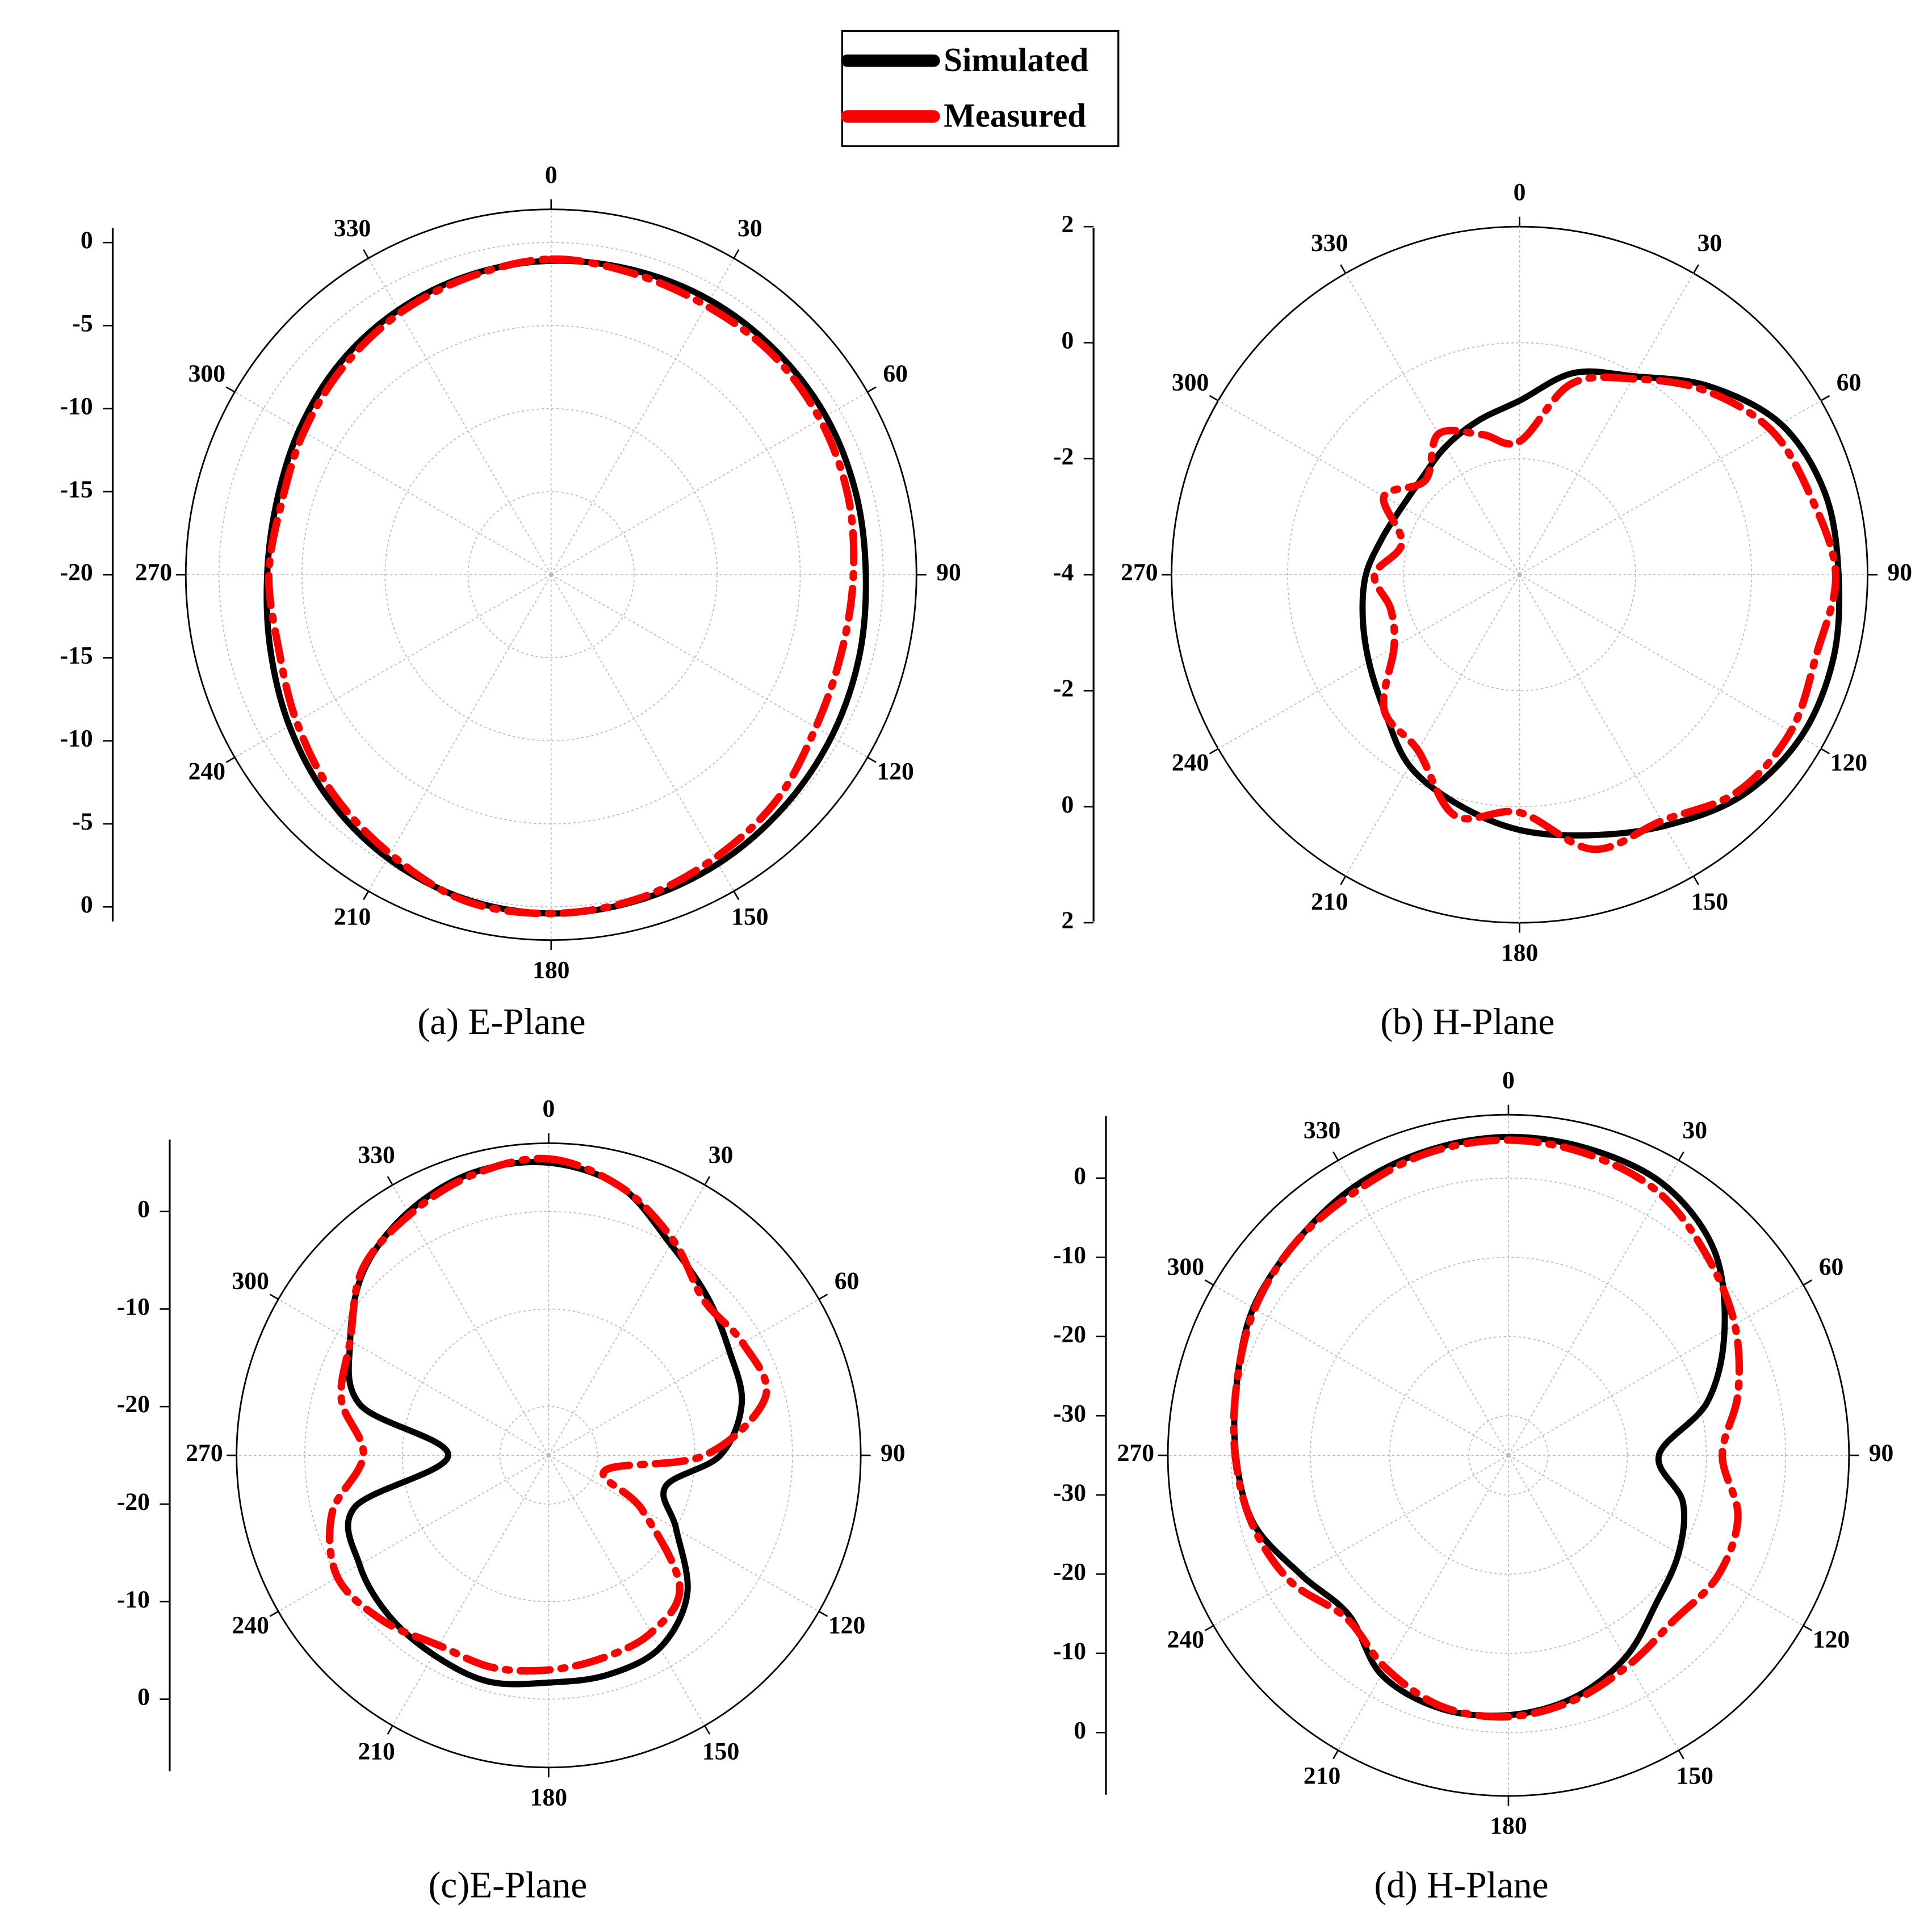 This screenshot has height=1926, width=1932. I want to click on theta-tick-label: 180, so click(1508, 1826).